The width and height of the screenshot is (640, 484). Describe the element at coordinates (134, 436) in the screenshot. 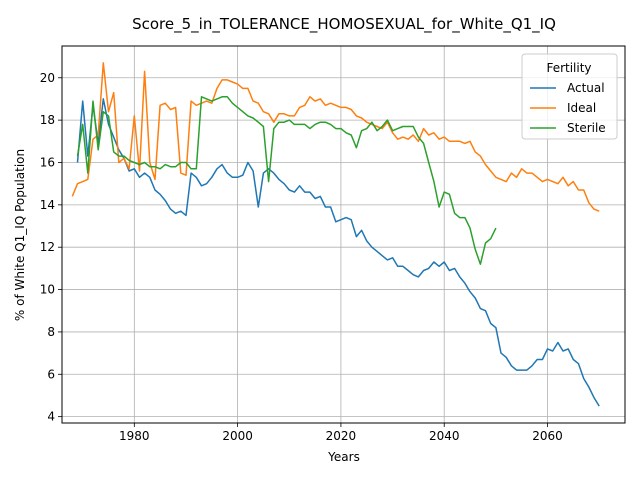

I see `x-tick-label: 1980` at that location.